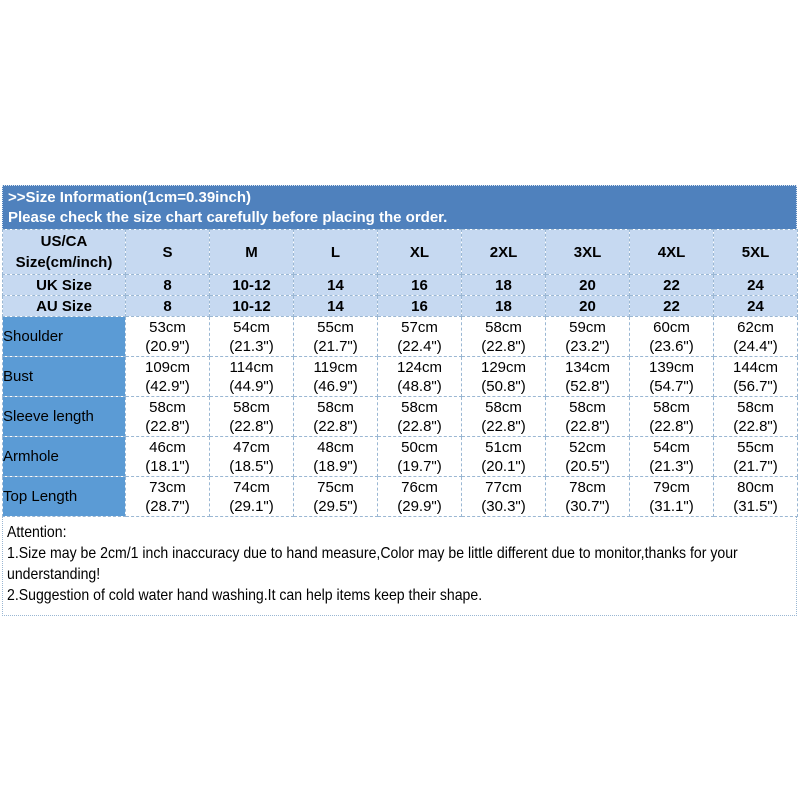 The height and width of the screenshot is (800, 800). Describe the element at coordinates (251, 466) in the screenshot. I see `measurement-inch-value: (18.5")` at that location.